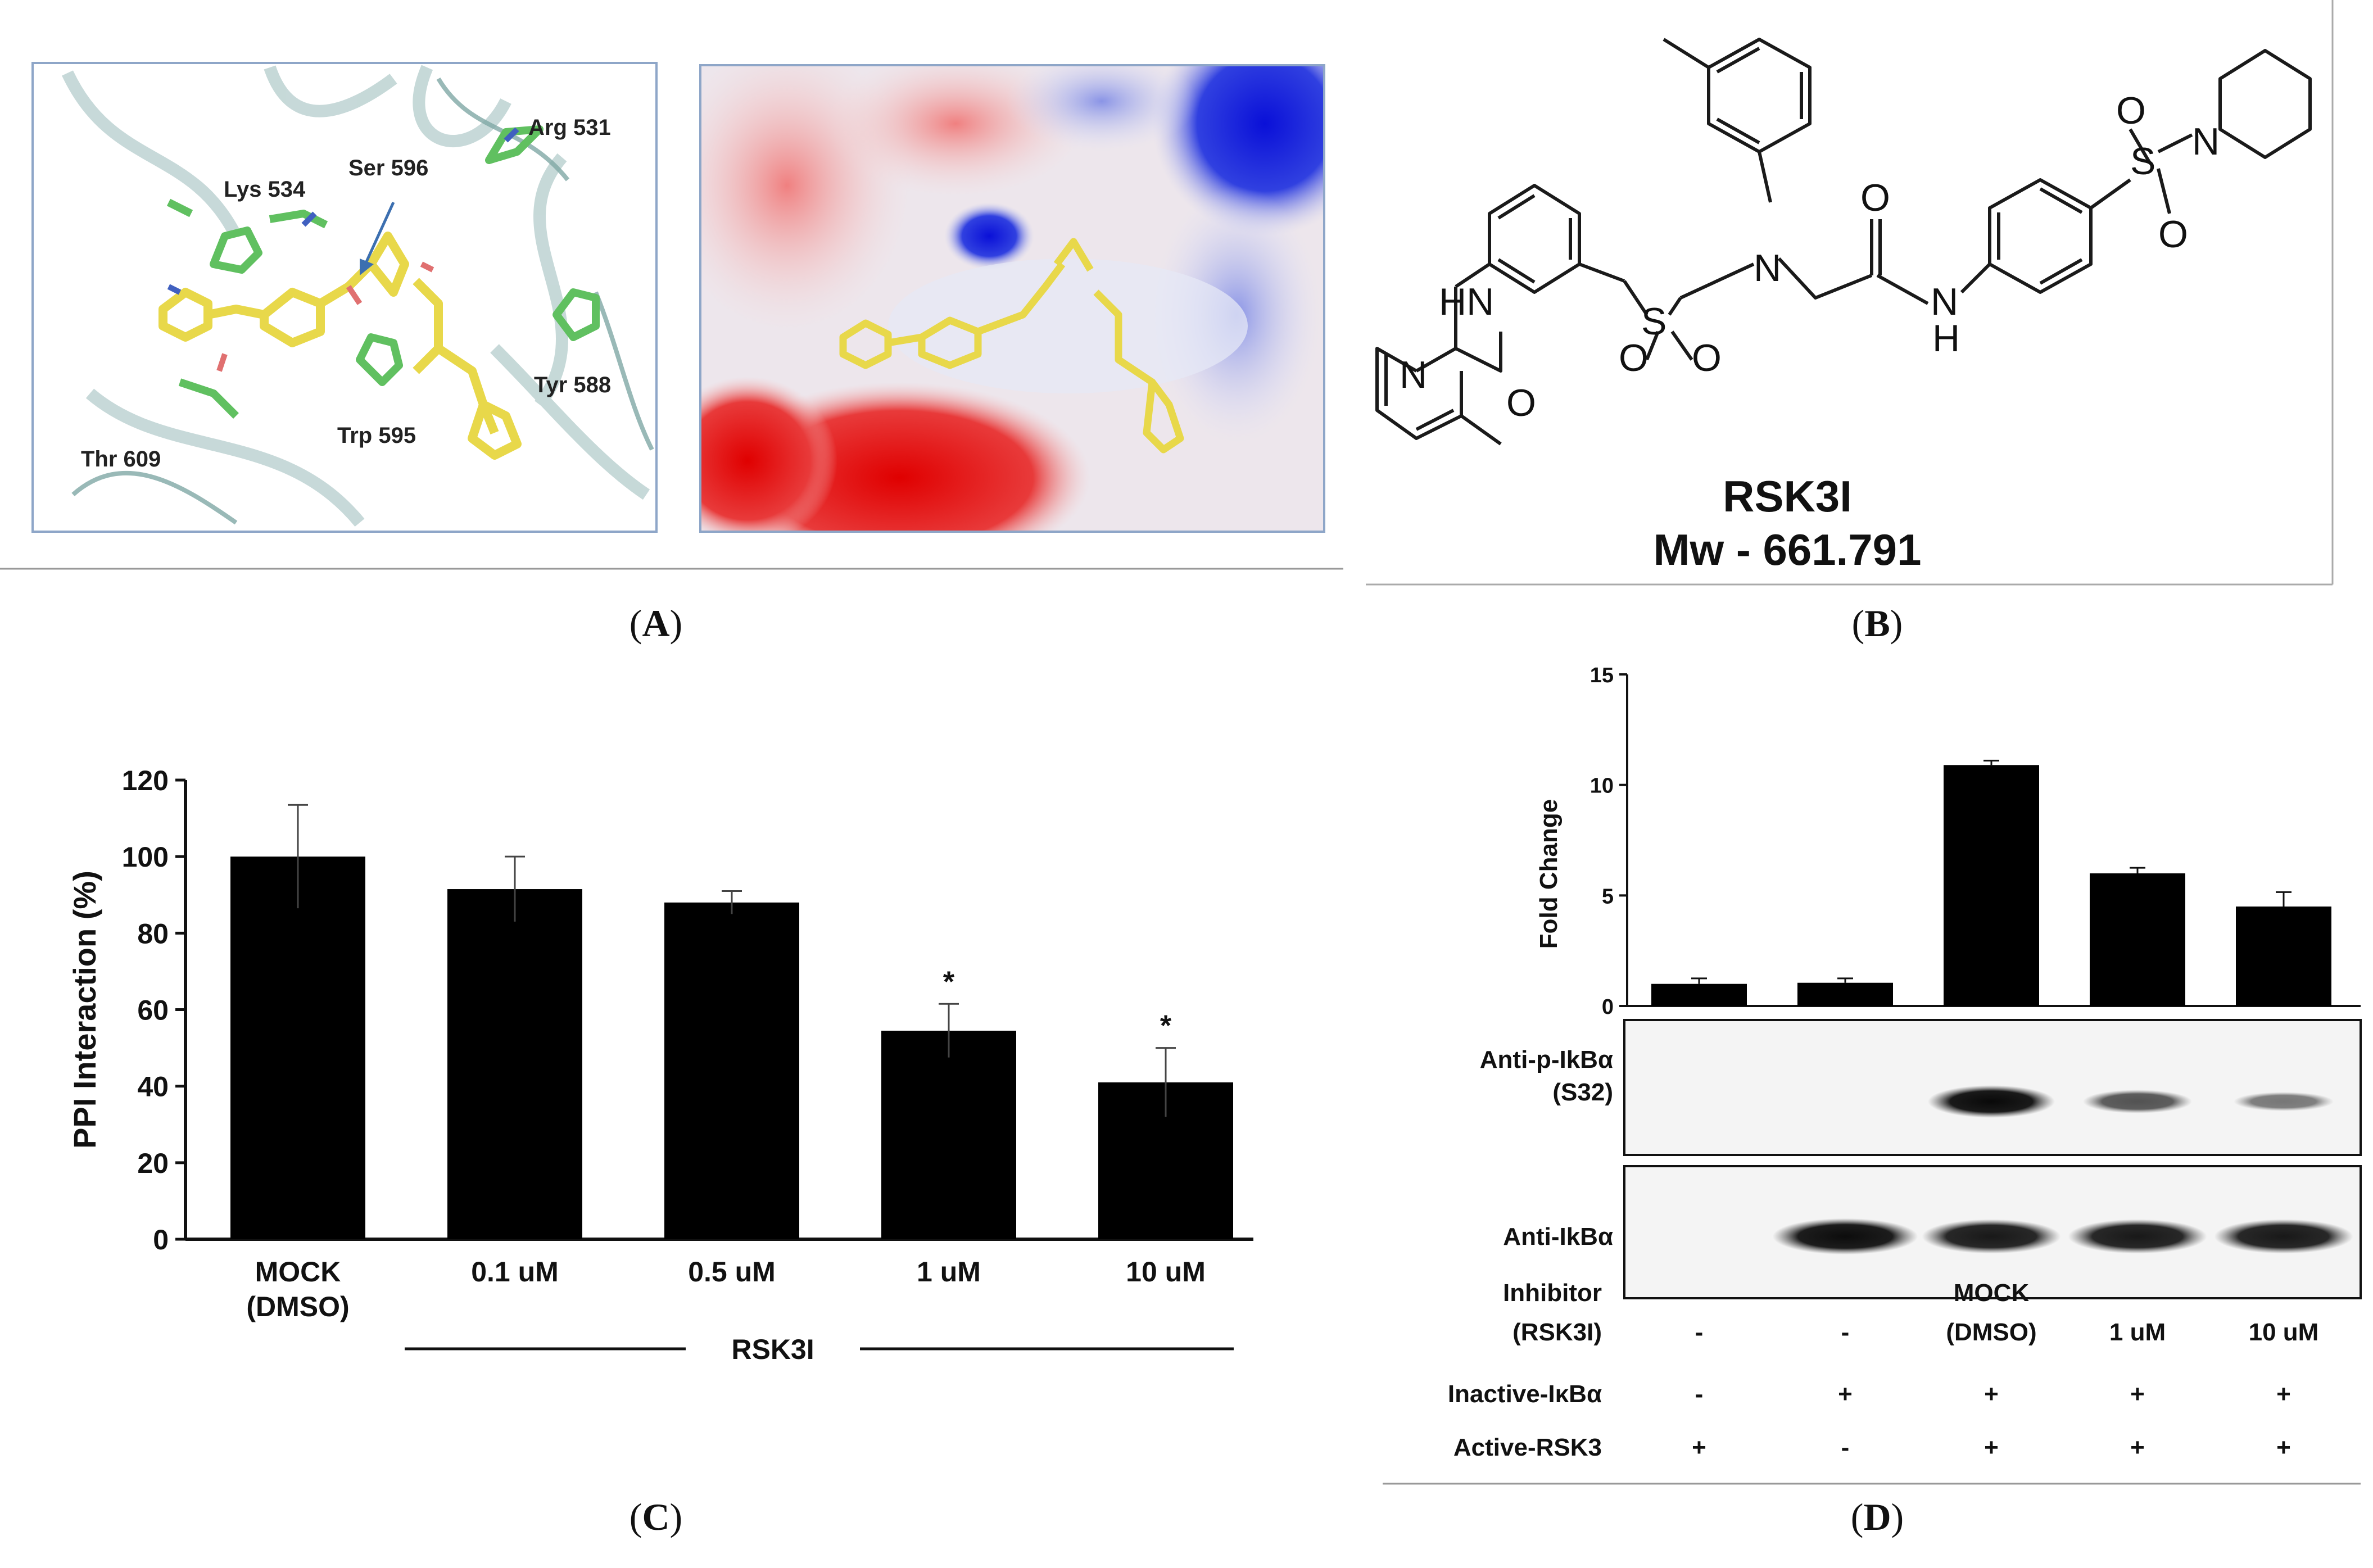  What do you see at coordinates (265, 190) in the screenshot?
I see `residue-lys534: Lys 534` at bounding box center [265, 190].